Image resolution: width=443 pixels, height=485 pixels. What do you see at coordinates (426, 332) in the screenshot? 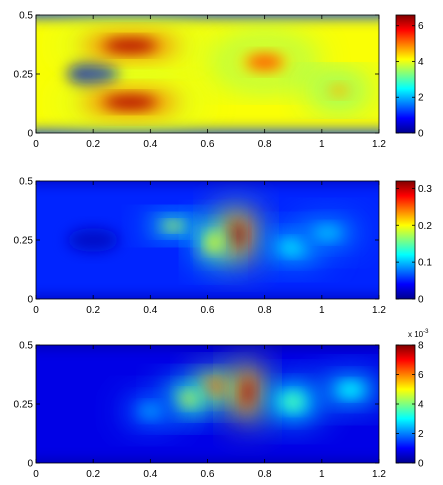
I see `colorbar-exponent-power: -3` at bounding box center [426, 332].